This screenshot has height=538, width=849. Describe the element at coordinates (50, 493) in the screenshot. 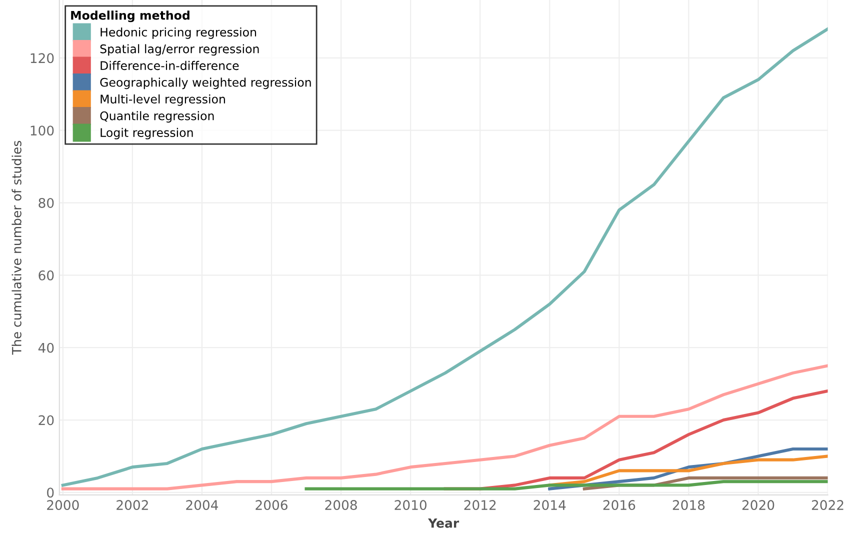

I see `y-tick-label: 0` at that location.